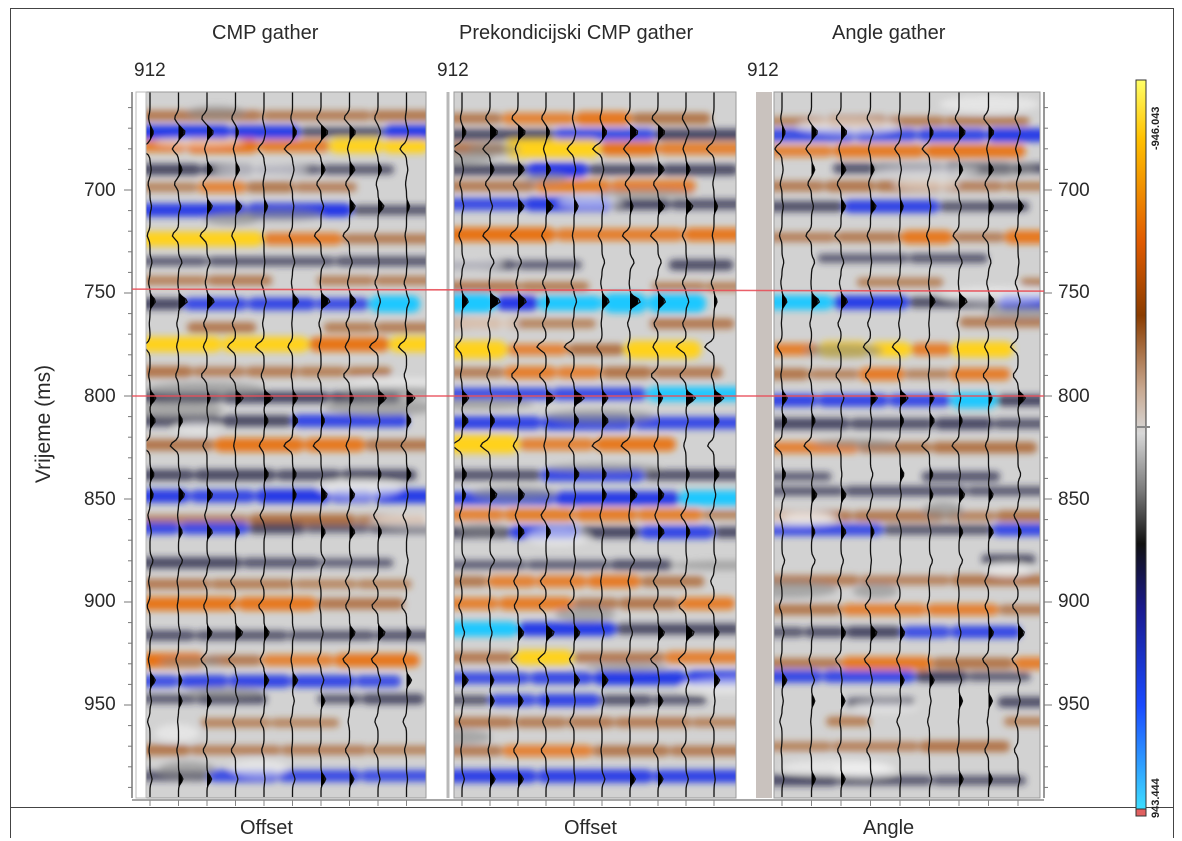 The height and width of the screenshot is (841, 1182). I want to click on frame-left-stub, so click(10, 823).